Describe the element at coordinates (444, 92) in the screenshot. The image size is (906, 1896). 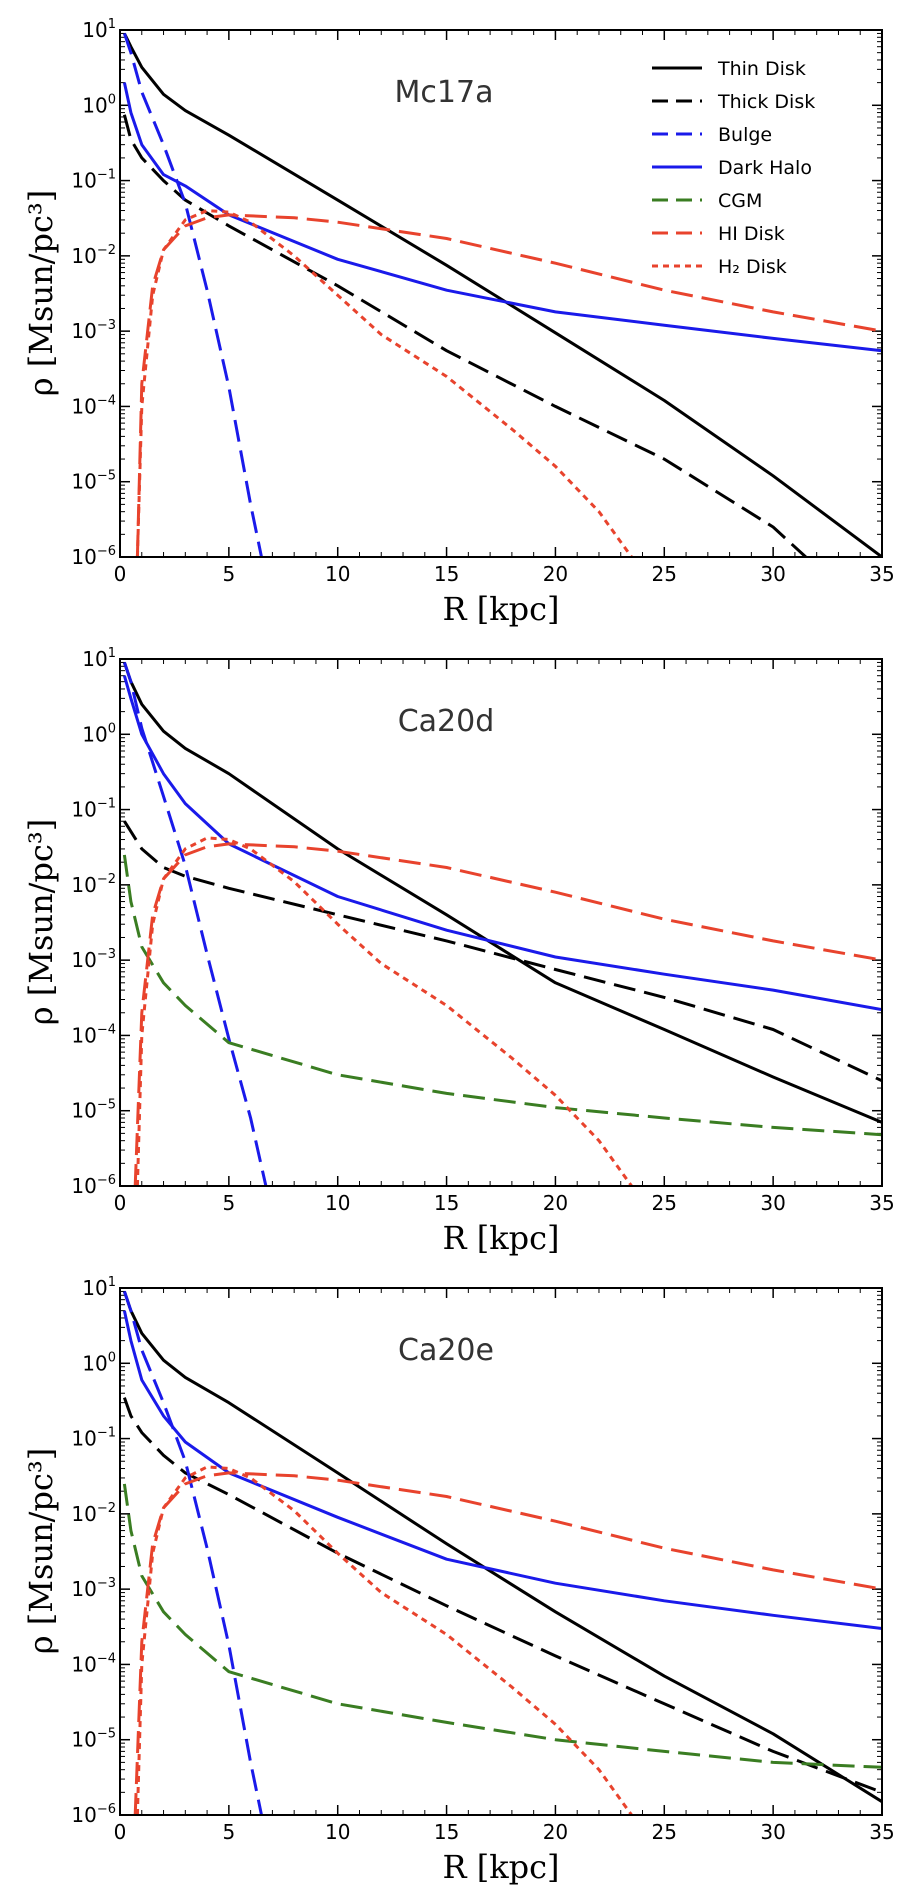
I see `panel-title: Mc17a` at that location.